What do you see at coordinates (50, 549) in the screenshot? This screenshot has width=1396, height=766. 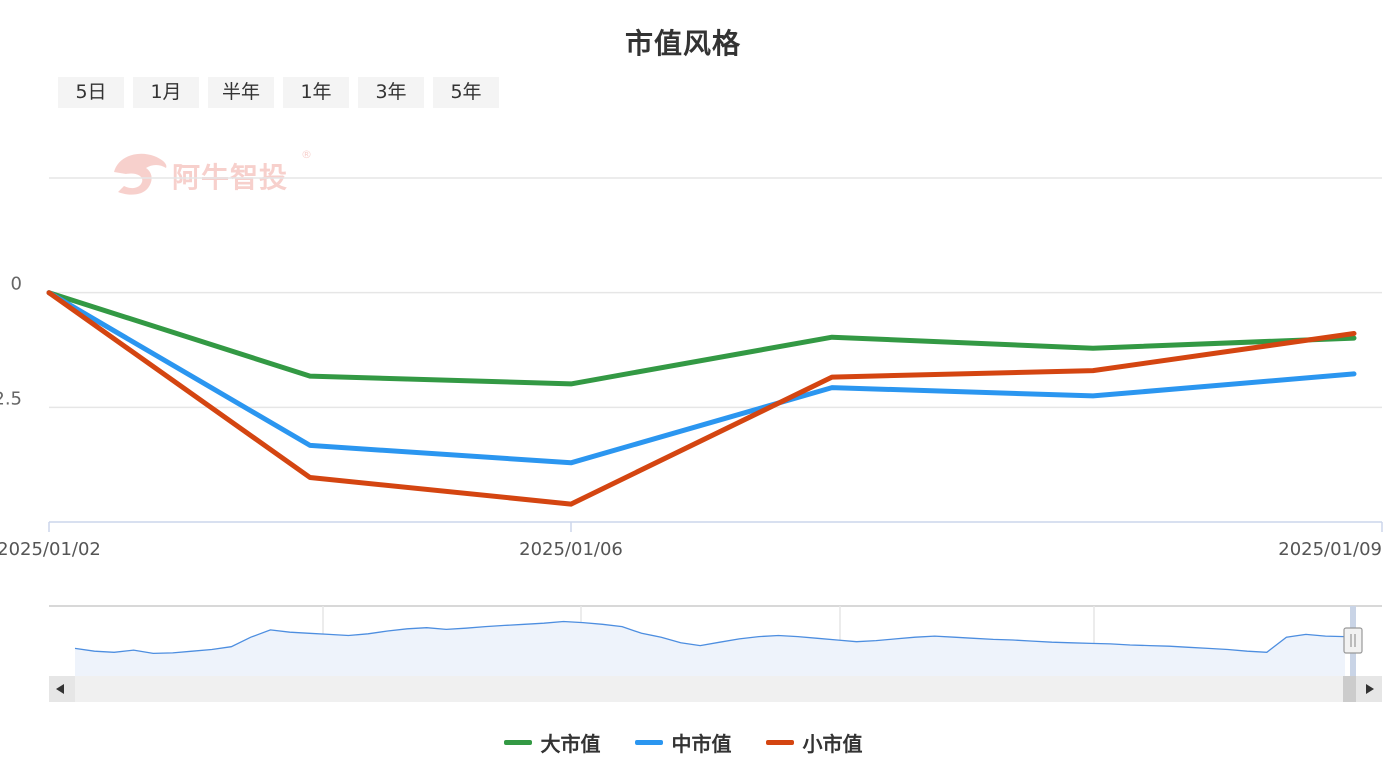 I see `x-tick-label: 2025/01/02` at bounding box center [50, 549].